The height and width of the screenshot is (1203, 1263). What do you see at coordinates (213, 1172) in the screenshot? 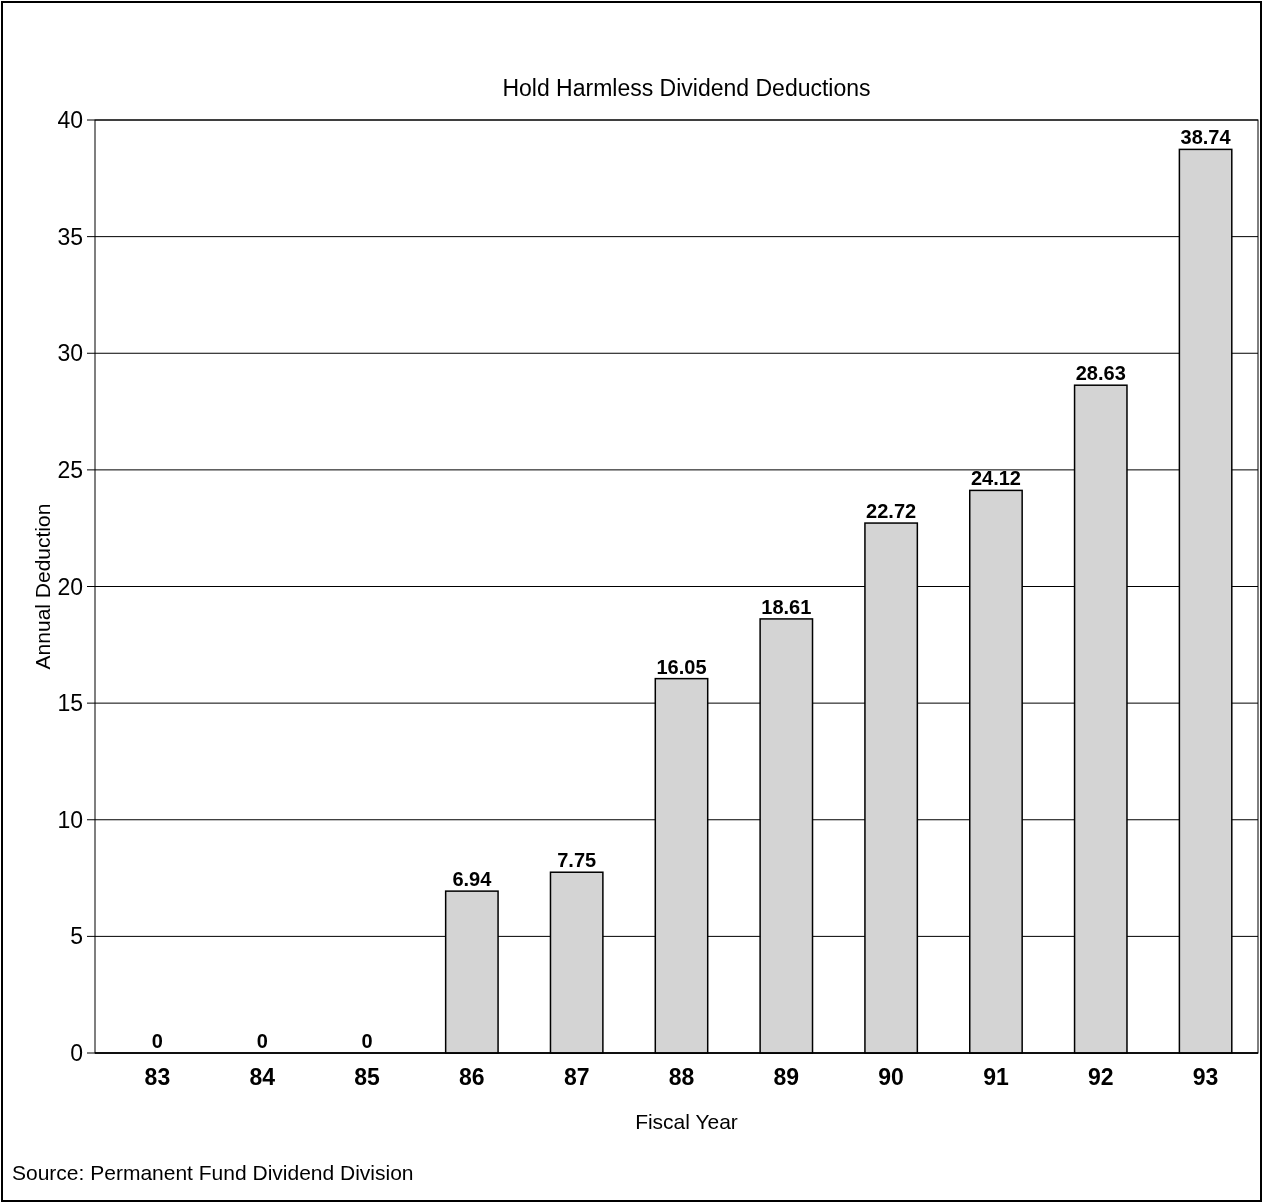
I see `source-note: Source: Permanent Fund Dividend Division` at bounding box center [213, 1172].